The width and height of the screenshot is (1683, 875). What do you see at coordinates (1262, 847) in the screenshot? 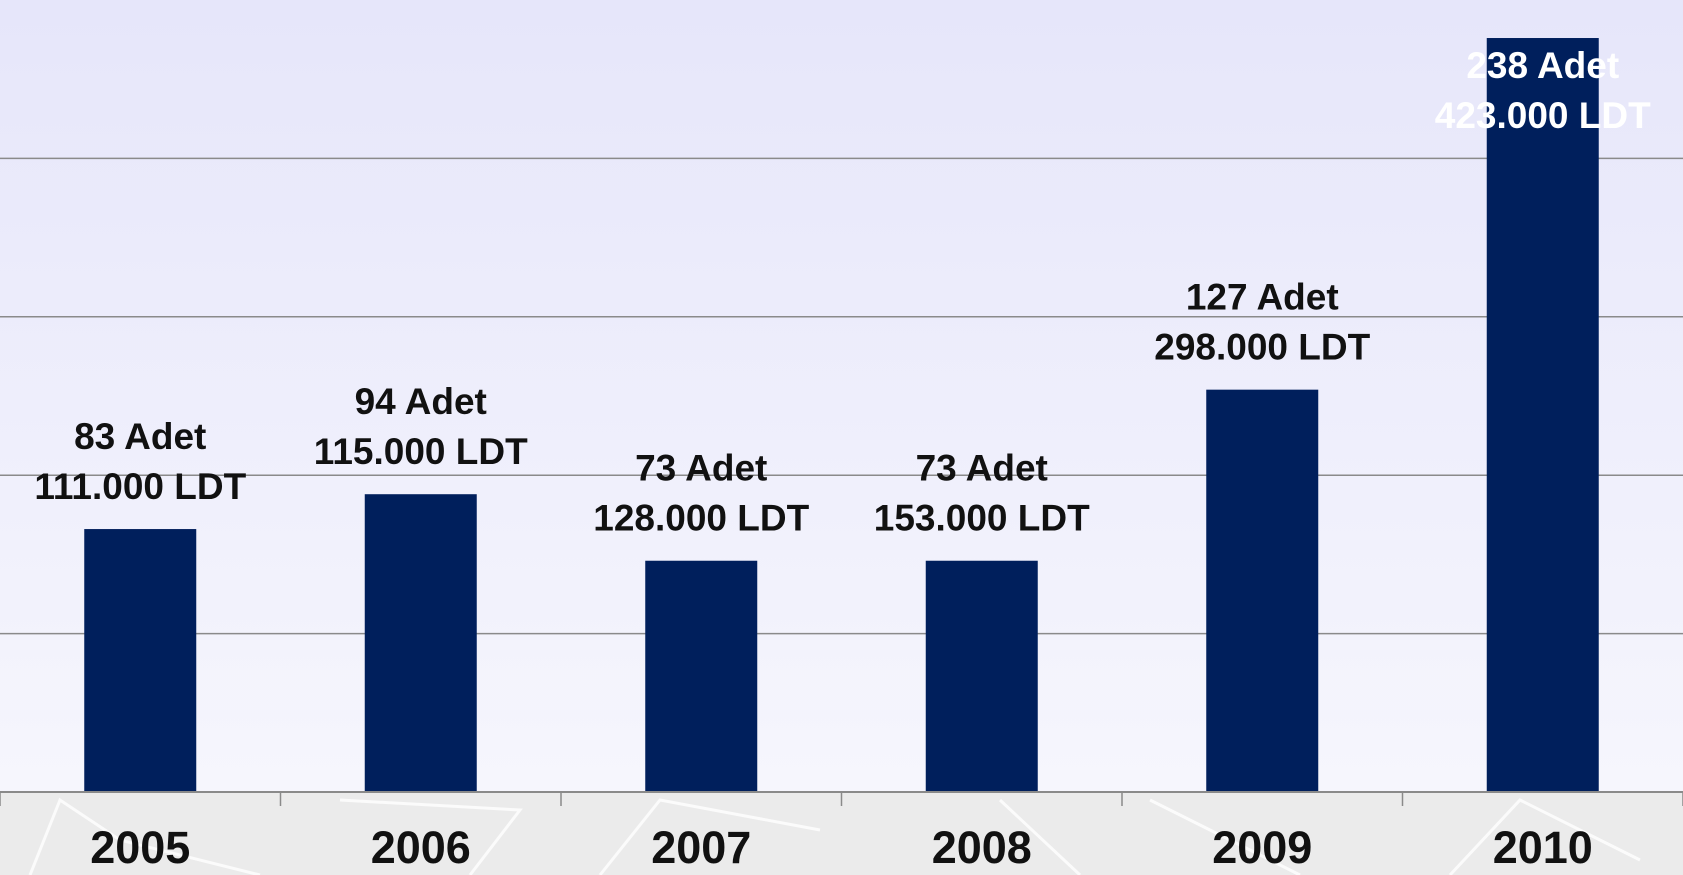
I see `x-tick-label: 2009` at bounding box center [1262, 847].